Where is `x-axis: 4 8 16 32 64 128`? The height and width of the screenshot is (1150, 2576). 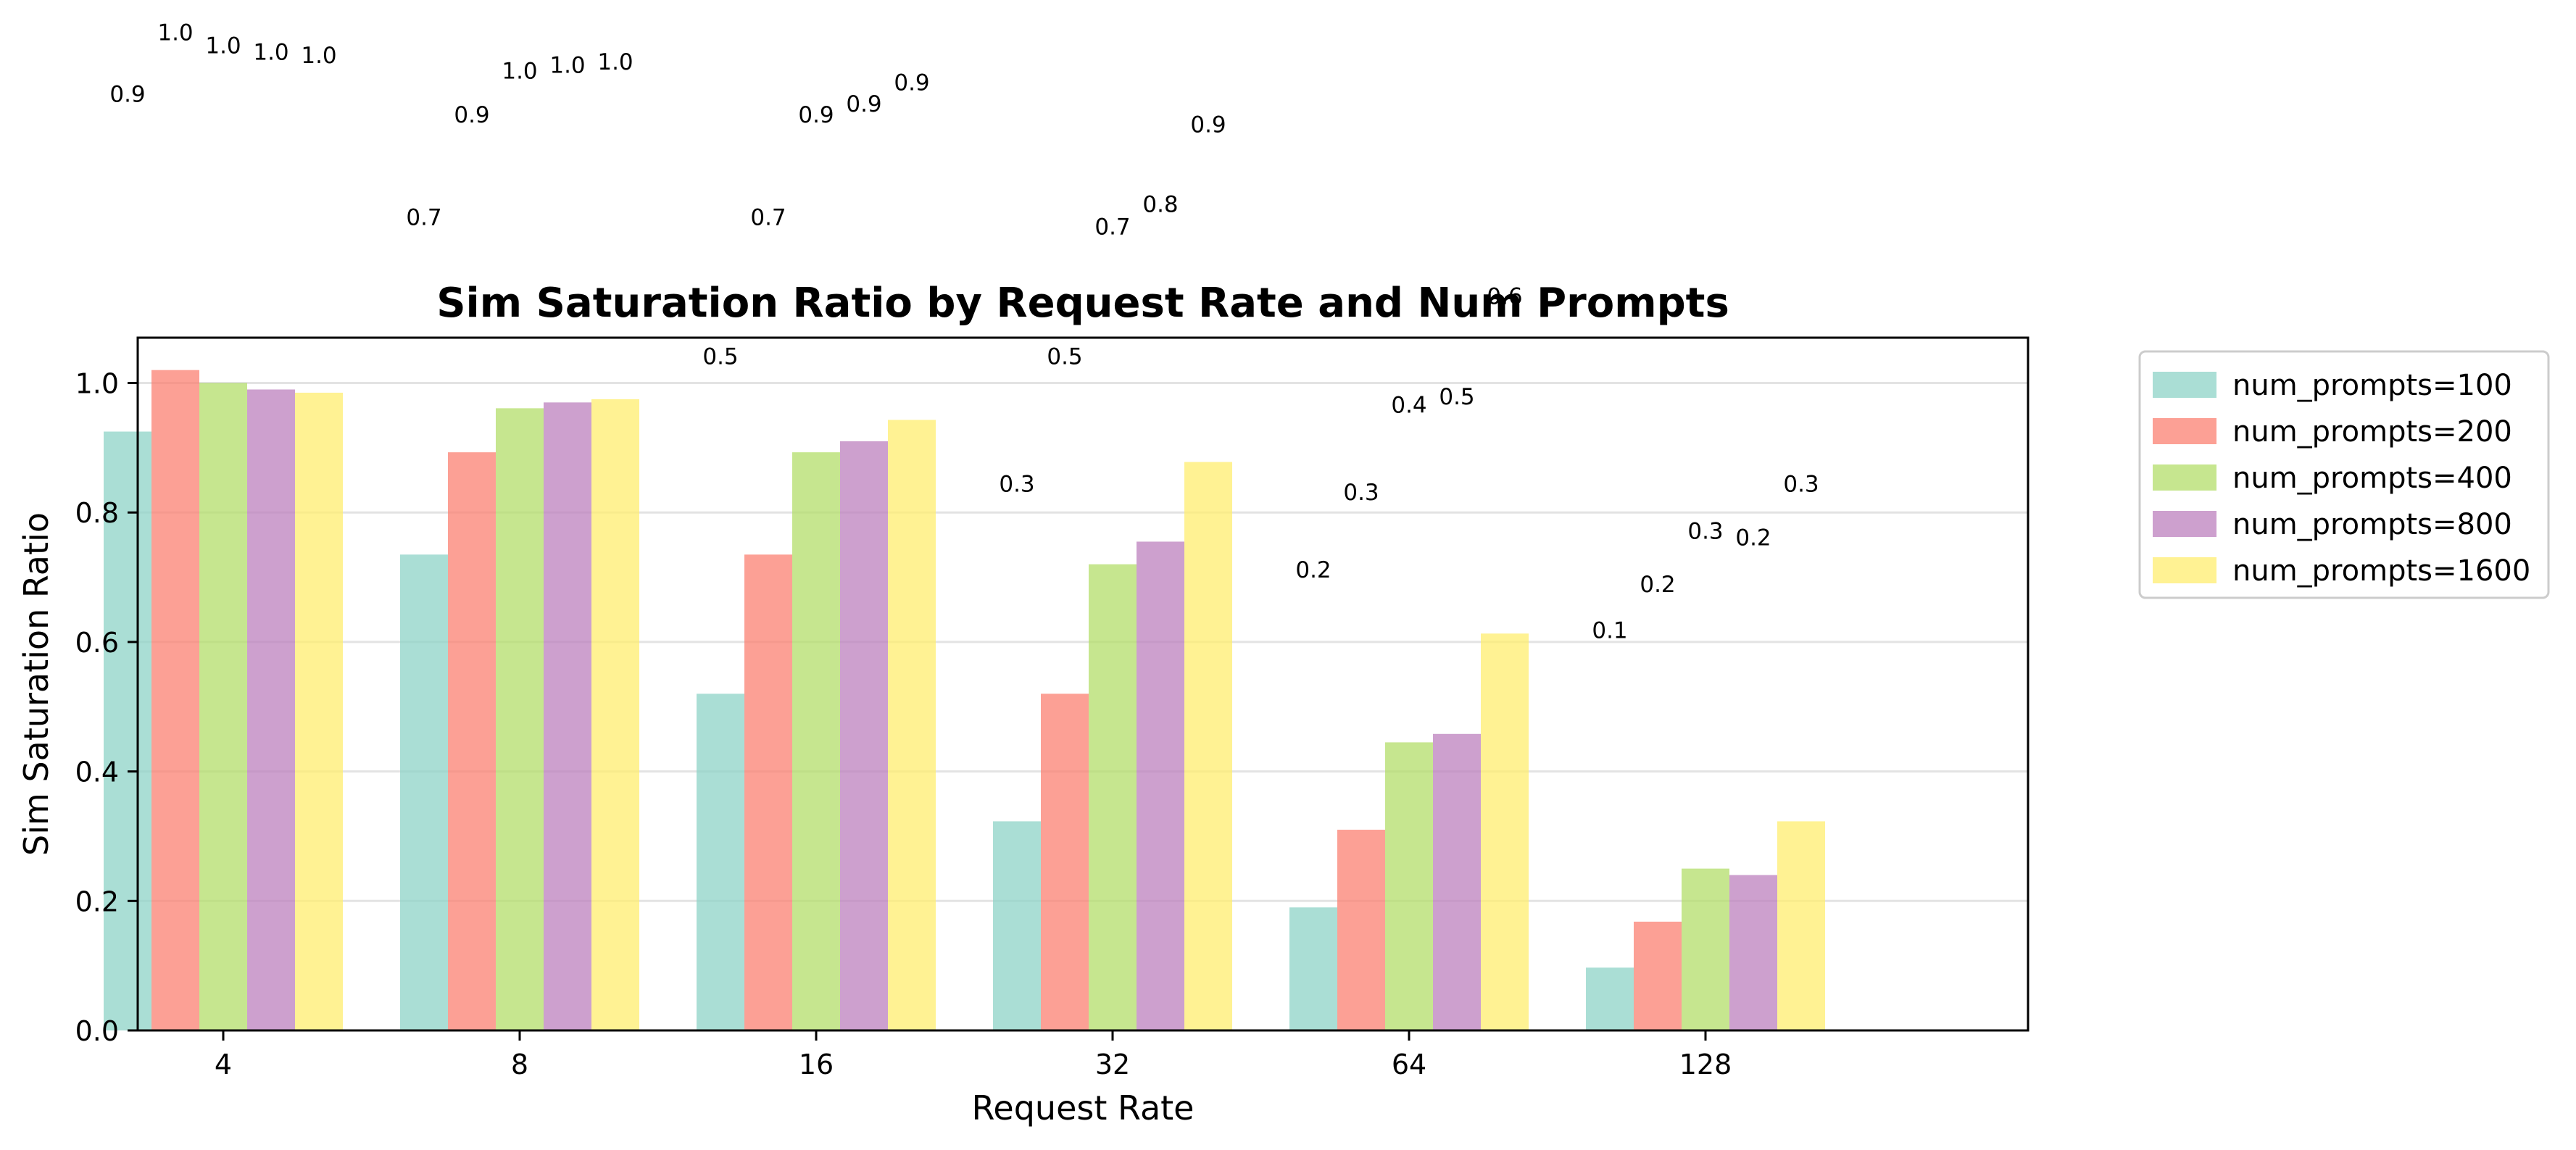
x-axis: 4 8 16 32 64 128 is located at coordinates (973, 1055).